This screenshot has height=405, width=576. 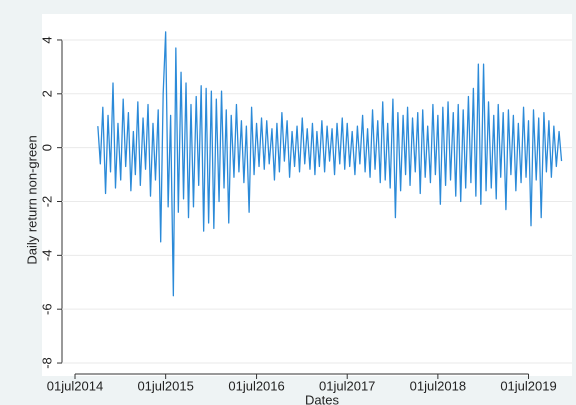 What do you see at coordinates (46, 363) in the screenshot?
I see `y-tick-label: -8` at bounding box center [46, 363].